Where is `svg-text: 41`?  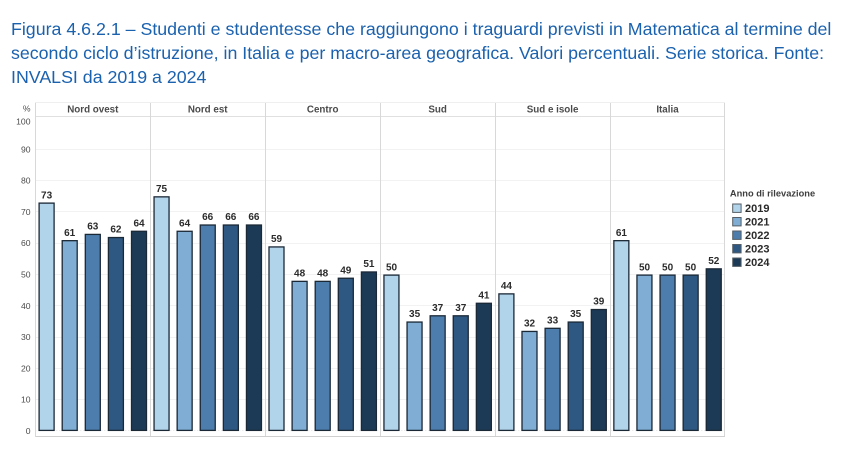
svg-text: 41 is located at coordinates (484, 296).